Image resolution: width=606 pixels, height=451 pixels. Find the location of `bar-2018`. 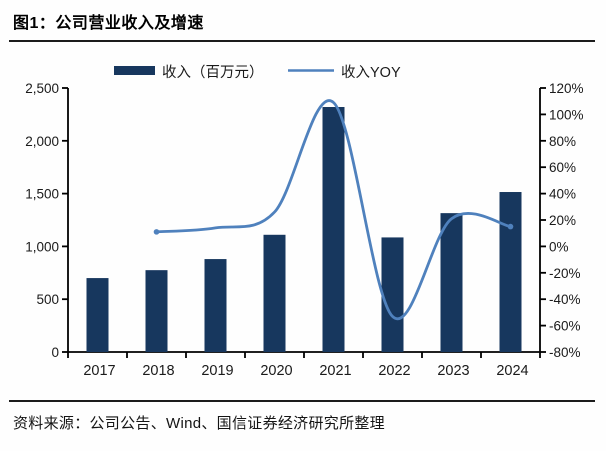

bar-2018 is located at coordinates (156, 311).